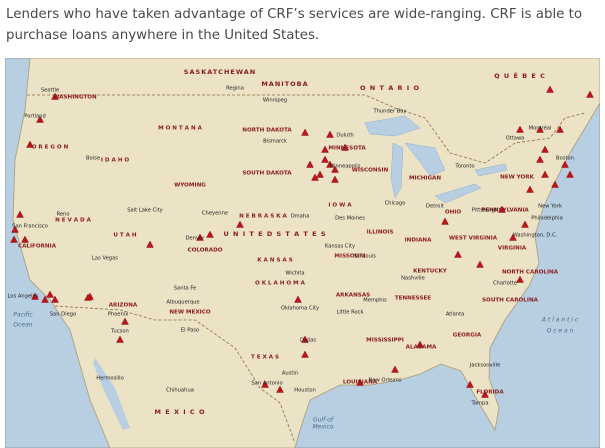 Image resolution: width=605 pixels, height=448 pixels. I want to click on water-label: Gulf of, so click(323, 420).